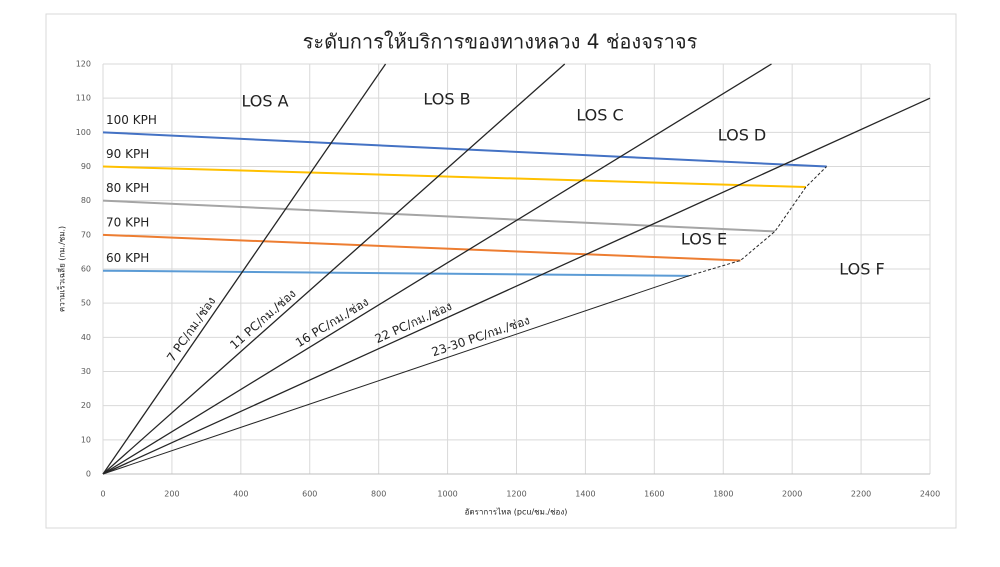 This screenshot has height=567, width=1000. I want to click on boundary-line, so click(757, 221).